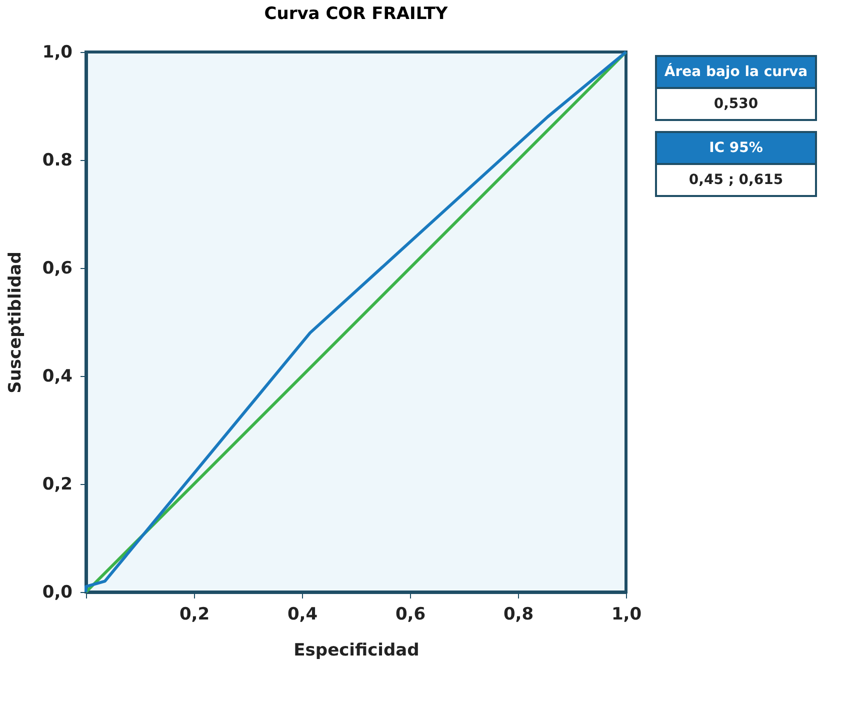 This screenshot has height=722, width=859. I want to click on x-tick-label: 0,4, so click(302, 614).